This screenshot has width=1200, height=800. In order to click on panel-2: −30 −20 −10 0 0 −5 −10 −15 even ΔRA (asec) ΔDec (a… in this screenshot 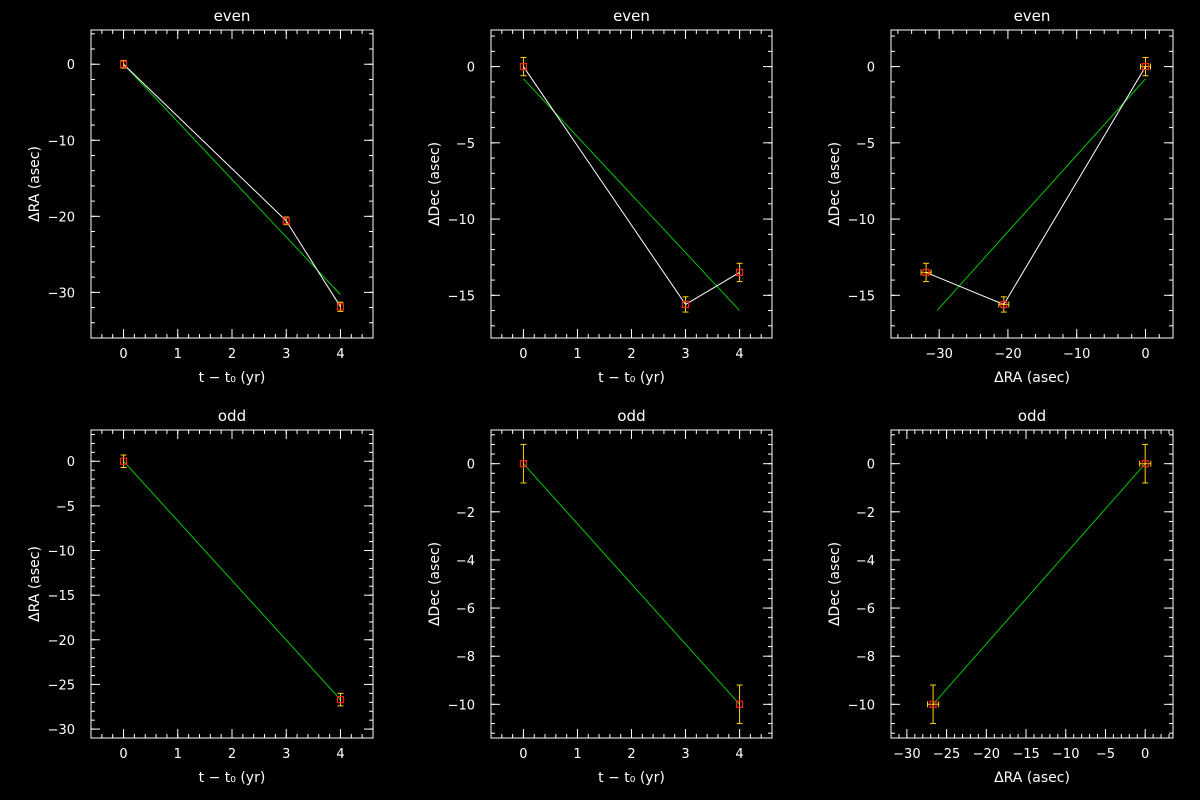, I will do `click(1000, 196)`.